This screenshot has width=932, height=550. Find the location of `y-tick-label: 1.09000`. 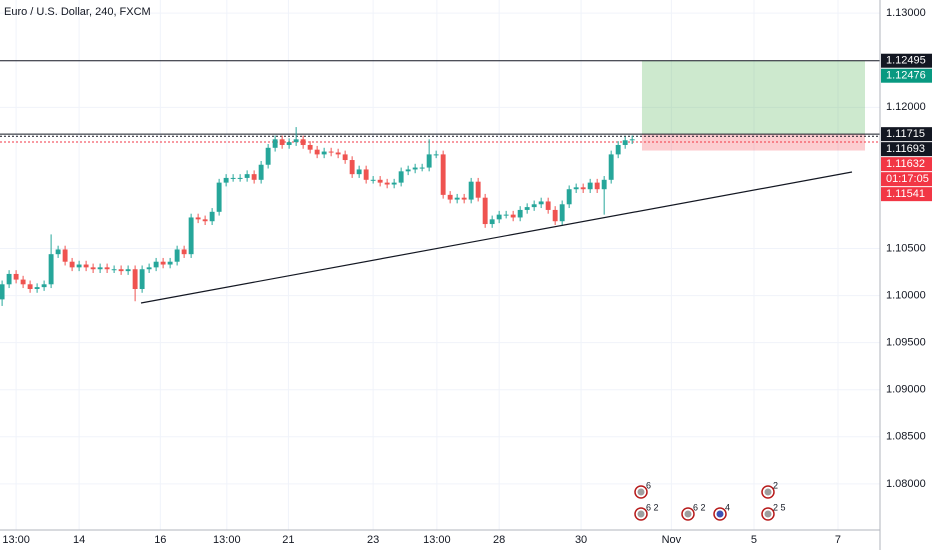

y-tick-label: 1.09000 is located at coordinates (906, 390).